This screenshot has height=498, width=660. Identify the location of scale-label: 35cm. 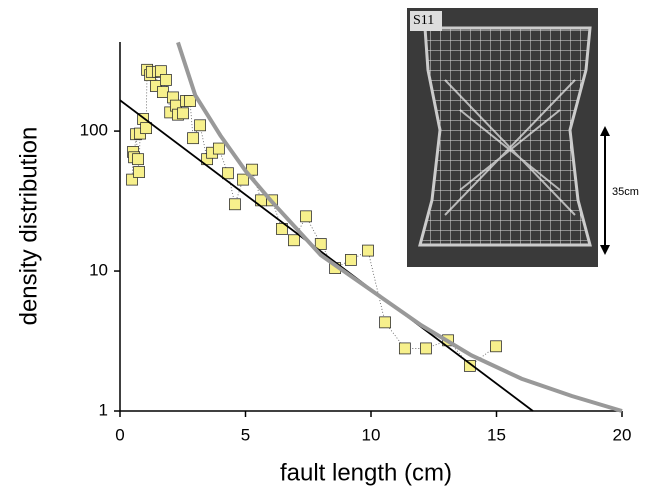
(625, 192).